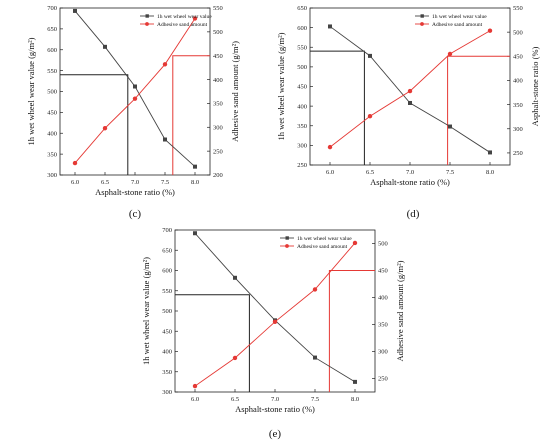  Describe the element at coordinates (167, 230) in the screenshot. I see `y-left-tick-label: 700` at that location.